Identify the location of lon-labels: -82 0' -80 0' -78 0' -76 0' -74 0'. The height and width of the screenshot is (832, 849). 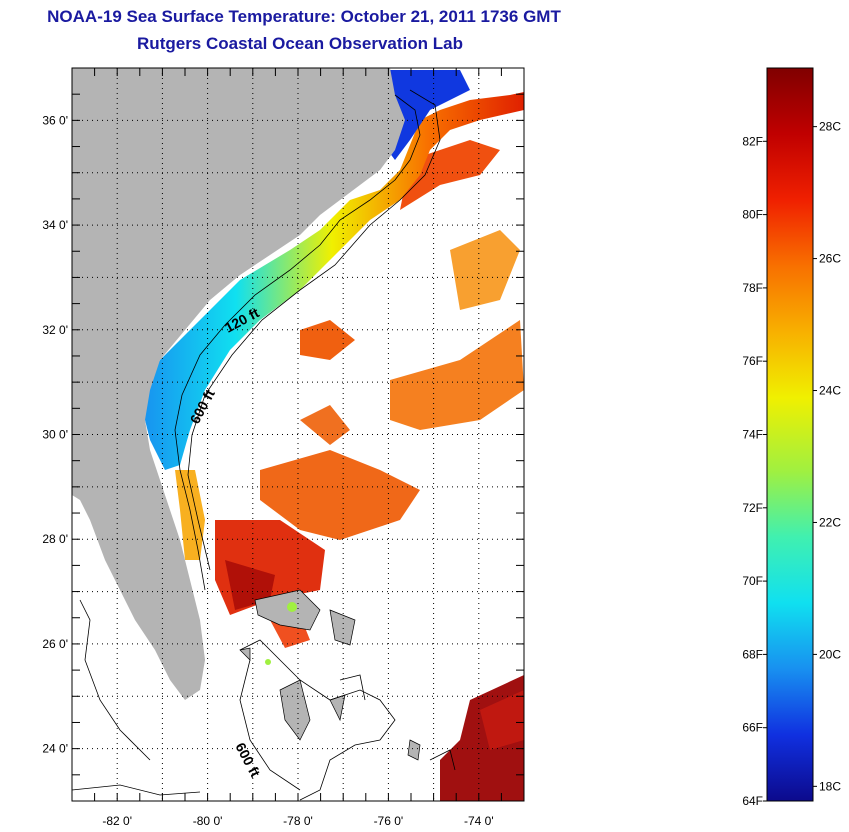
(297, 821).